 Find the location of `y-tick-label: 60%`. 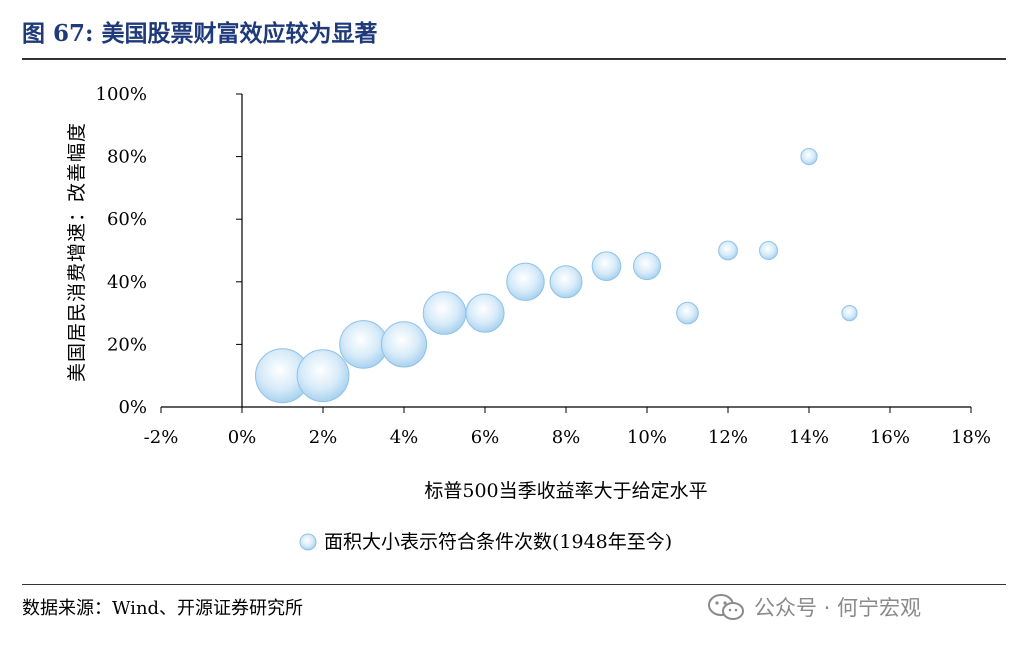

y-tick-label: 60% is located at coordinates (127, 219).